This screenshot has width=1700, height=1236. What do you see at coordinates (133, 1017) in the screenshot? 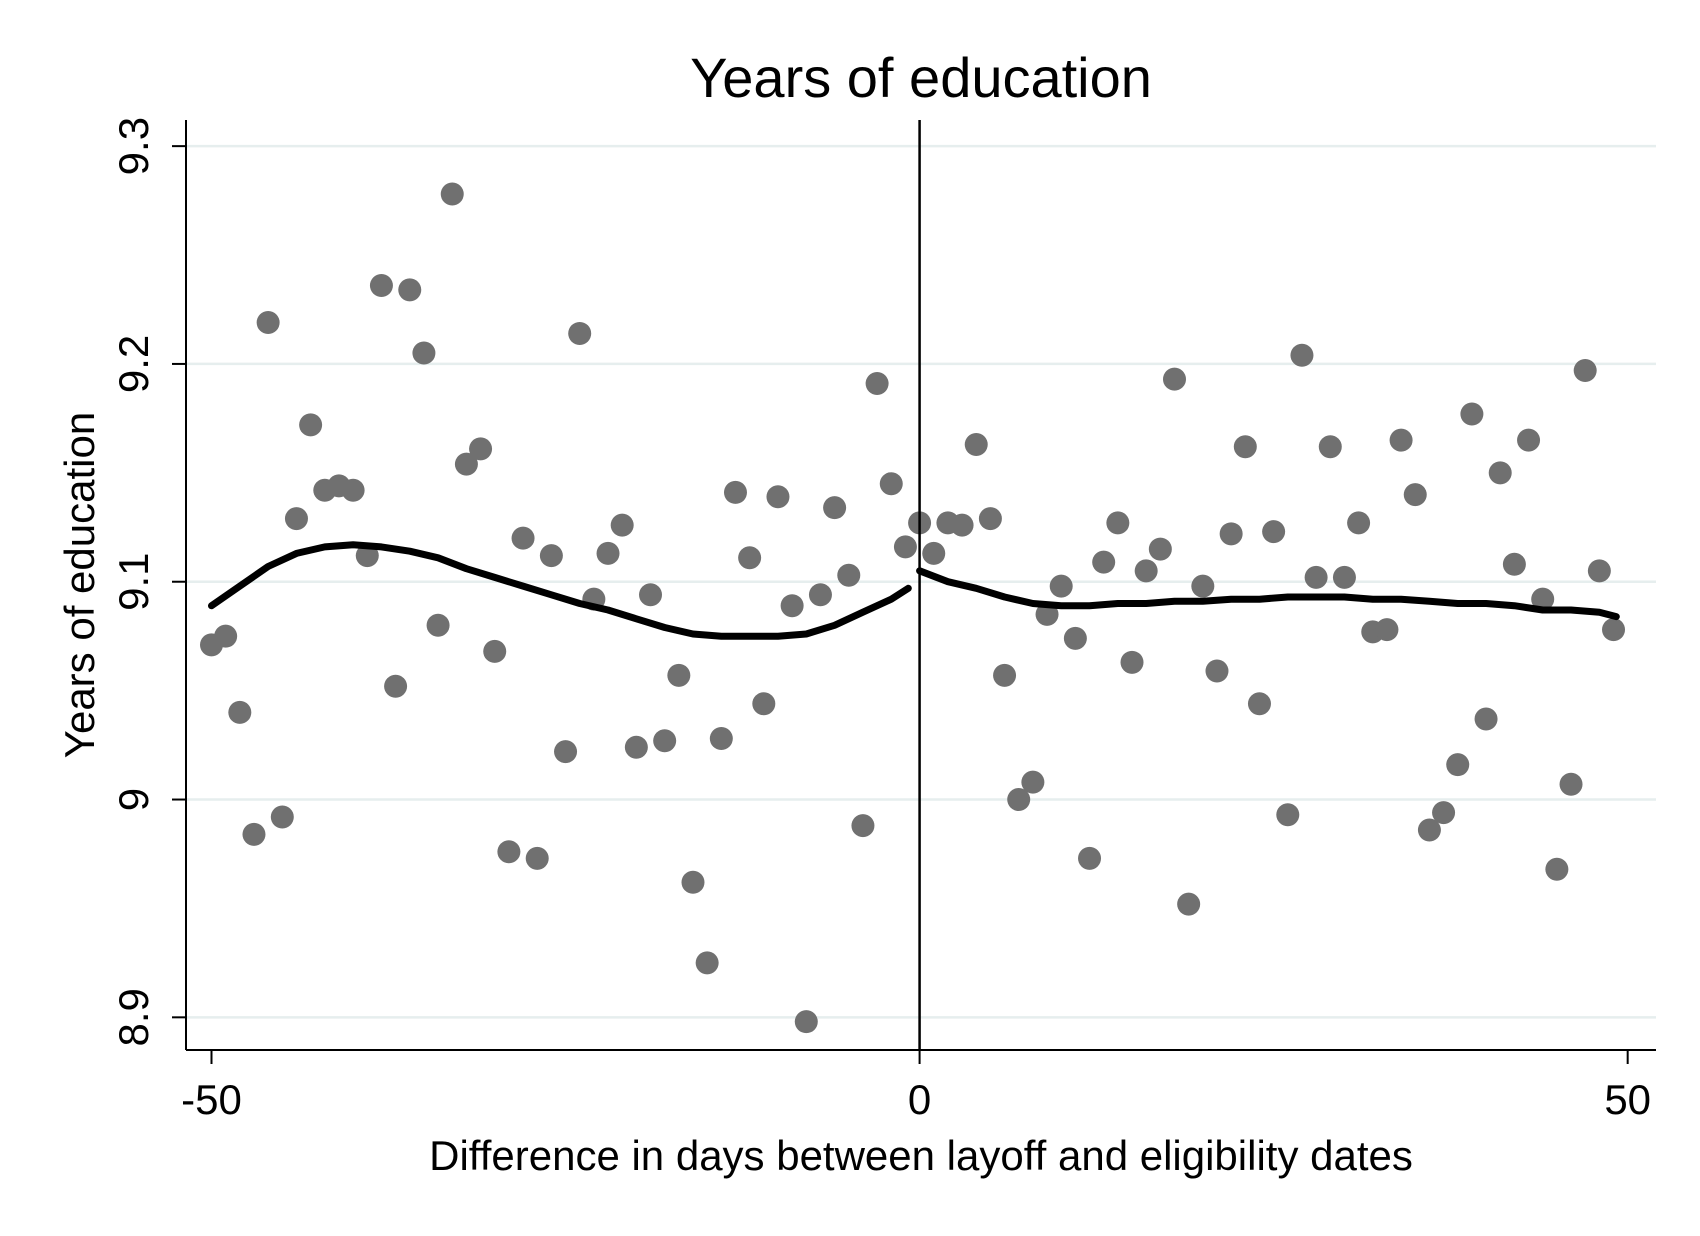
I see `y-tick-label-0: 8.9` at bounding box center [133, 1017].